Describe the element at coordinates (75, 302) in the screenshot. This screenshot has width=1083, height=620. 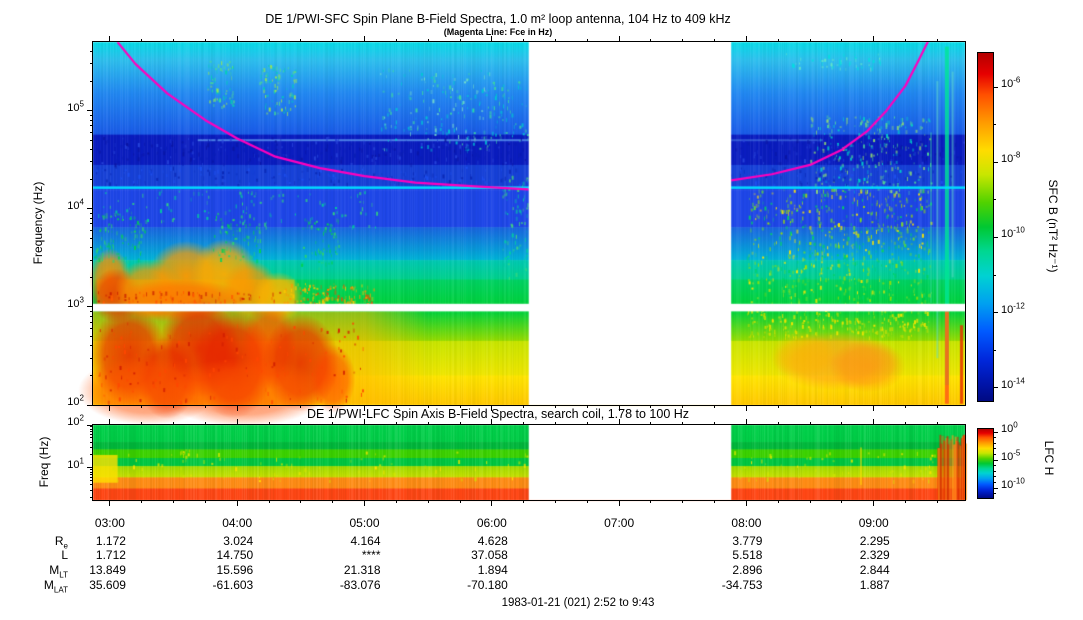
I see `sfc-y-tick-label: 10³` at that location.